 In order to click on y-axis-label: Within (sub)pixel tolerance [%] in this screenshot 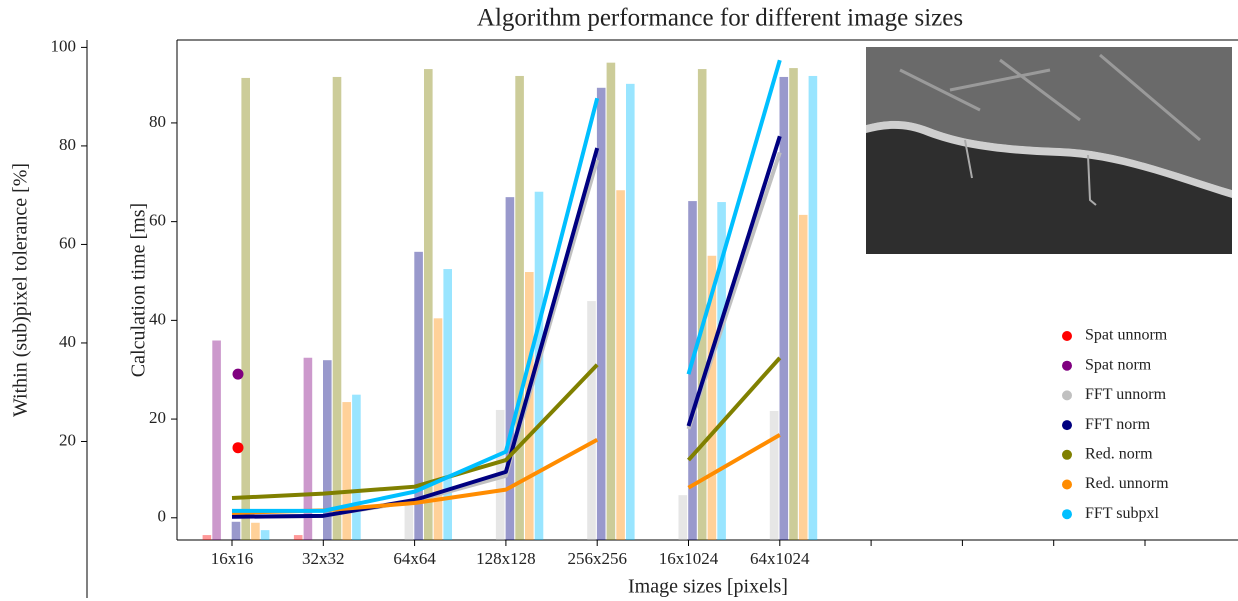, I will do `click(21, 290)`.